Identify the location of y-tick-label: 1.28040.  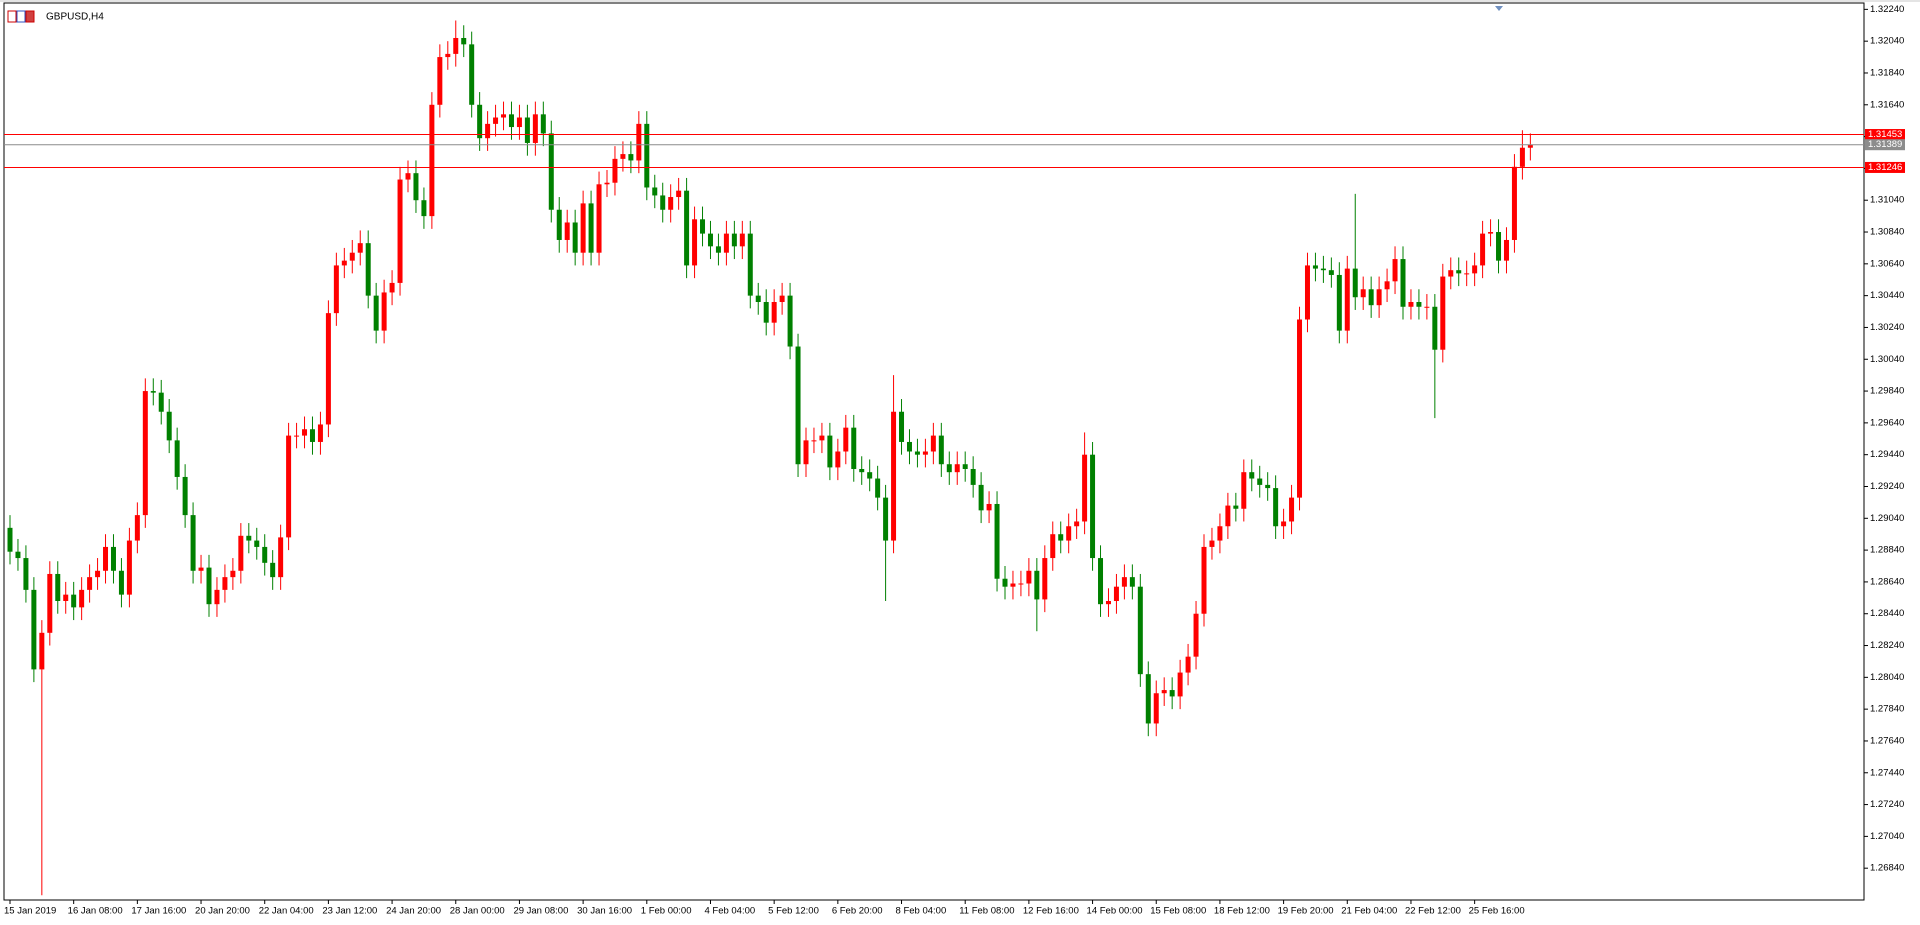
(1887, 677).